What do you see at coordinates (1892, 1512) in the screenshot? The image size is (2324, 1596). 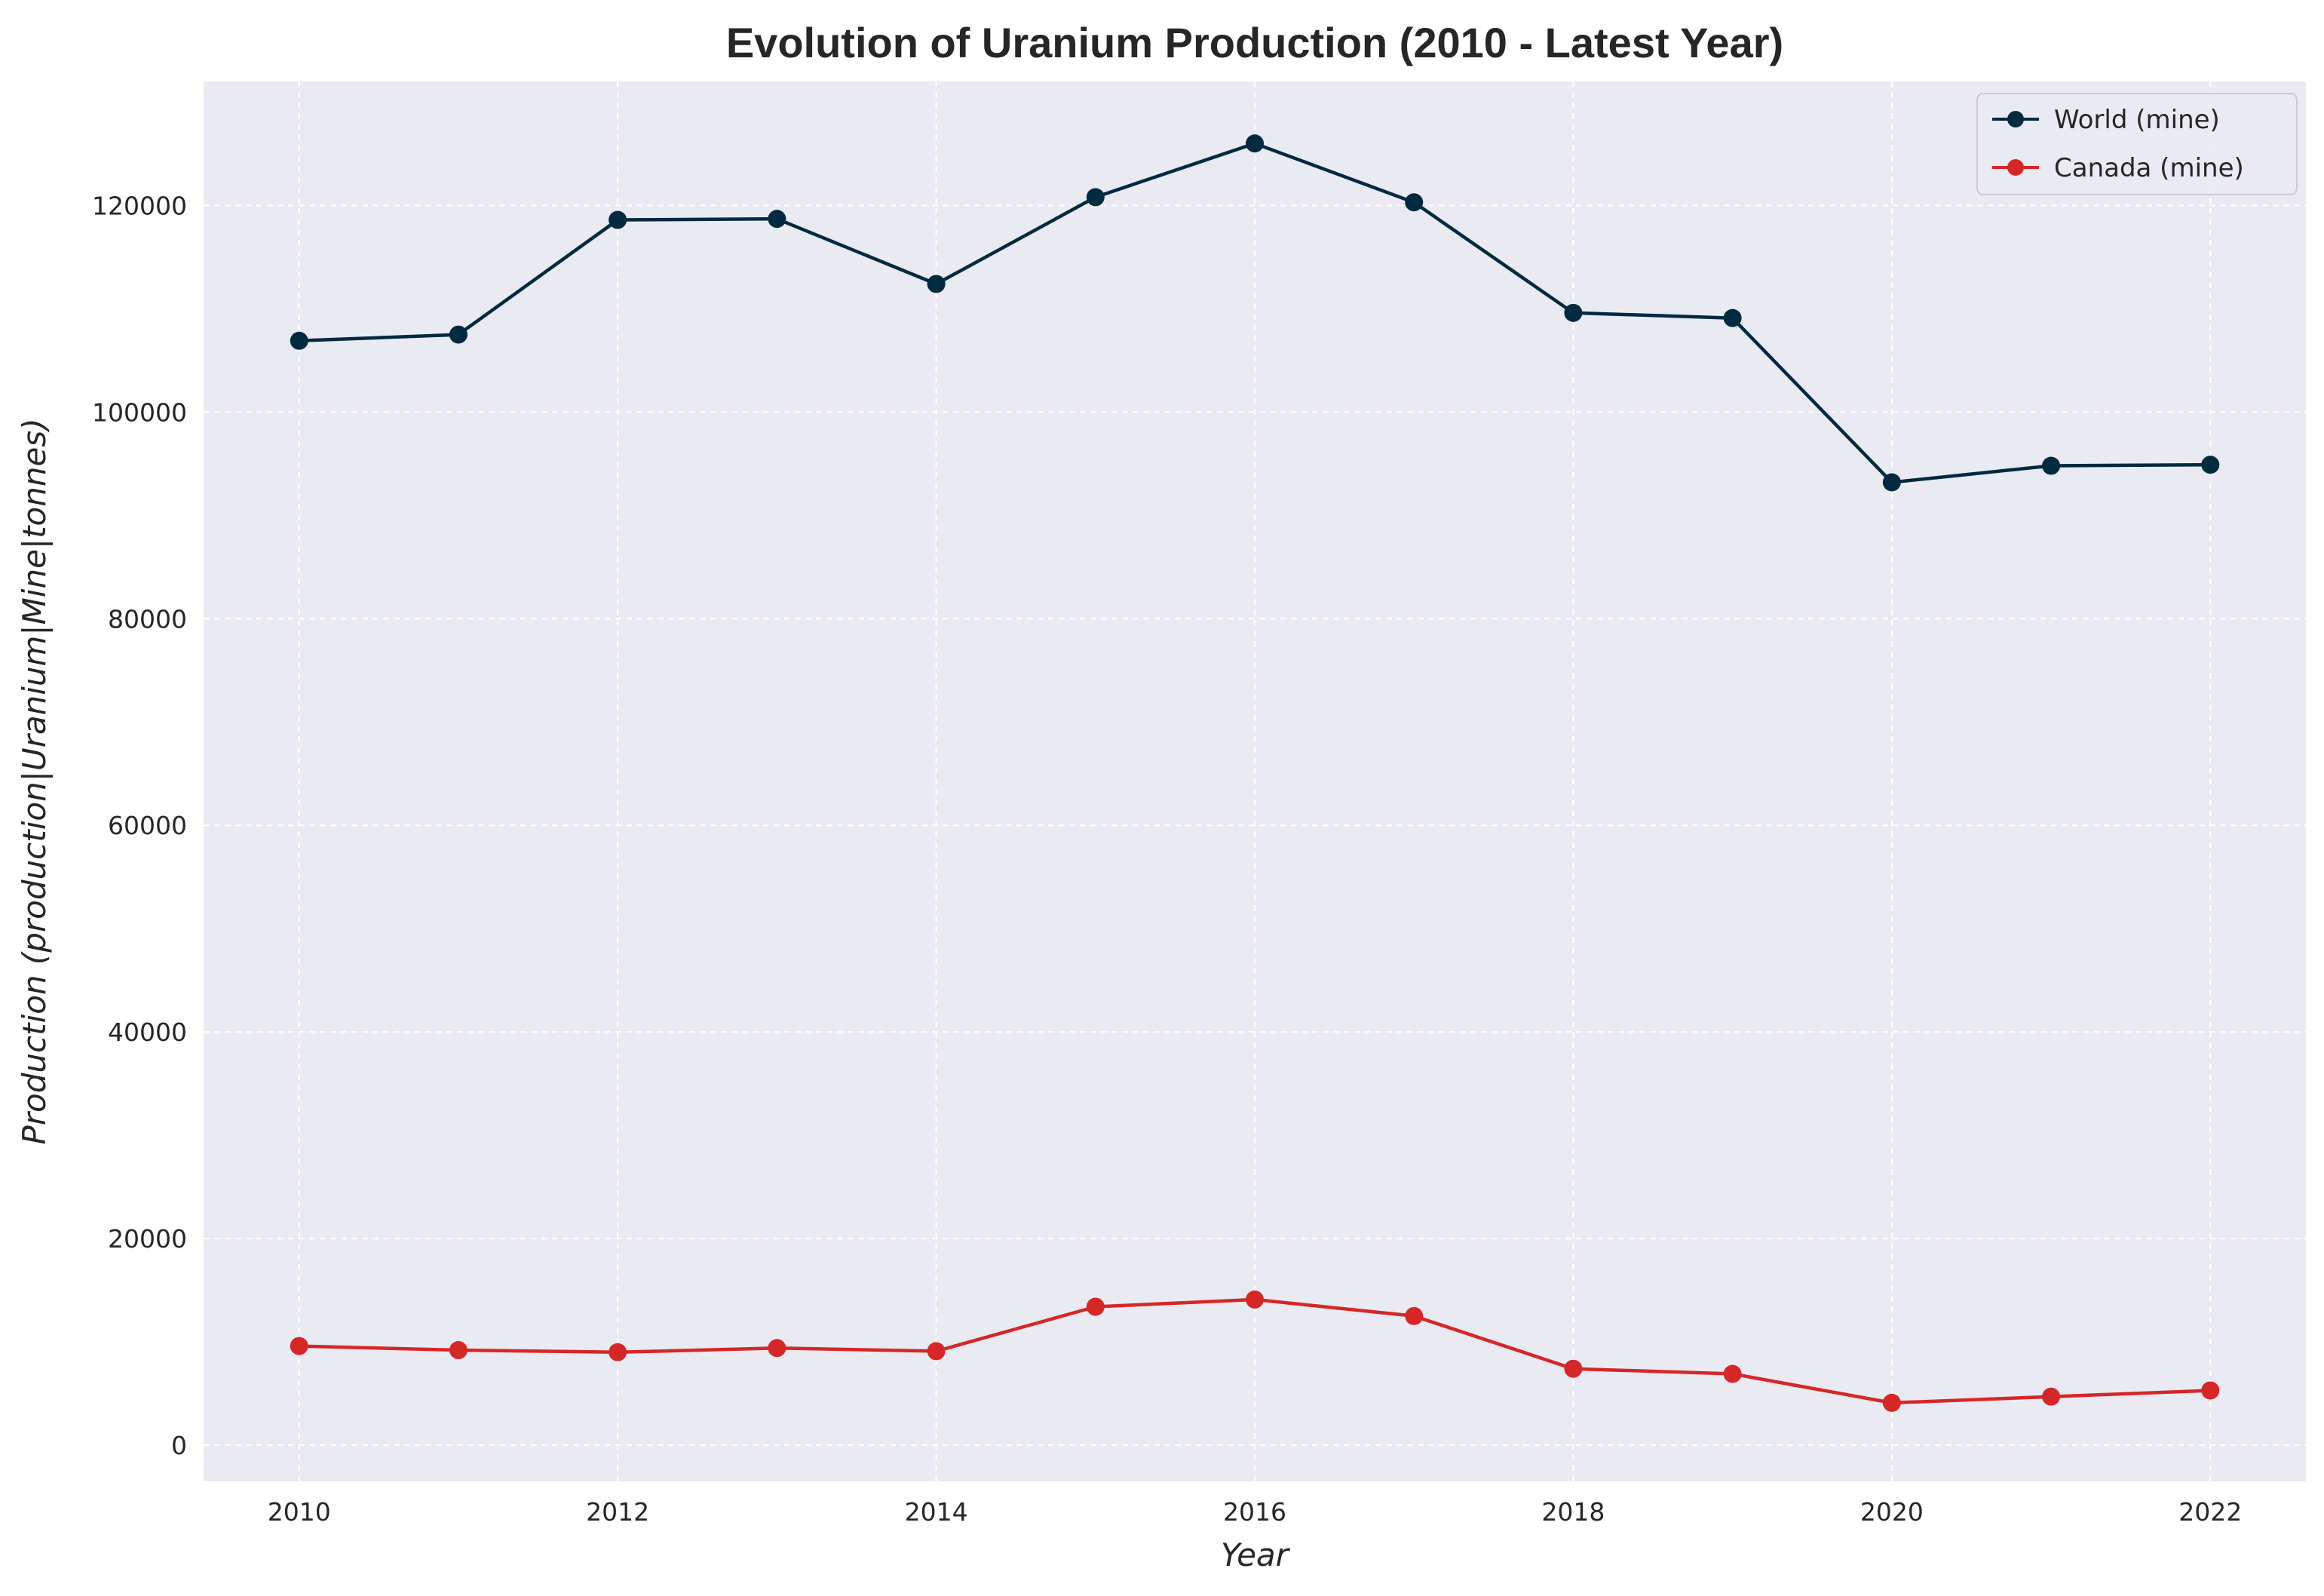 I see `x-tick-label: 2020` at bounding box center [1892, 1512].